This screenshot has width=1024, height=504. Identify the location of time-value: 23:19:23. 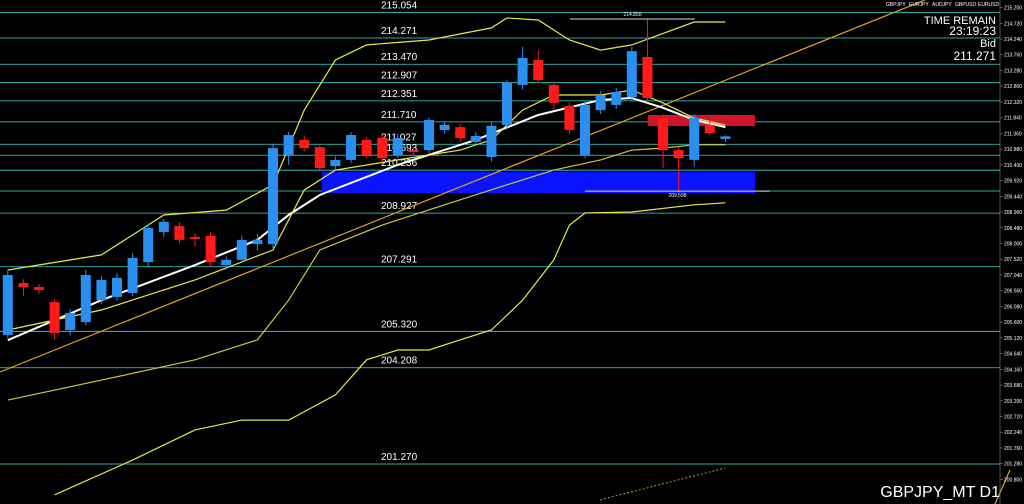
(972, 31).